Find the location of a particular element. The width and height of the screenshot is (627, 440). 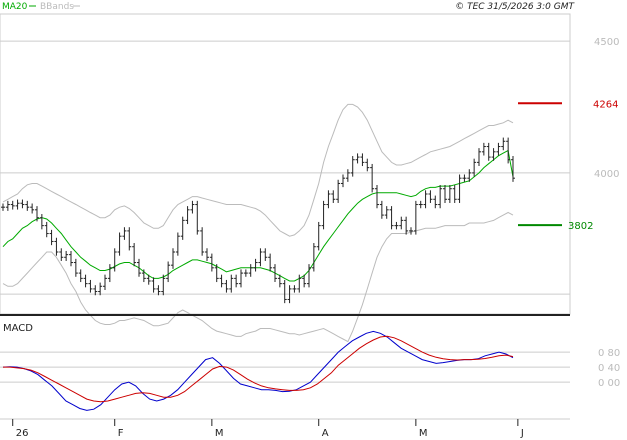

price-levels: 4264 3802 is located at coordinates (568, 165).